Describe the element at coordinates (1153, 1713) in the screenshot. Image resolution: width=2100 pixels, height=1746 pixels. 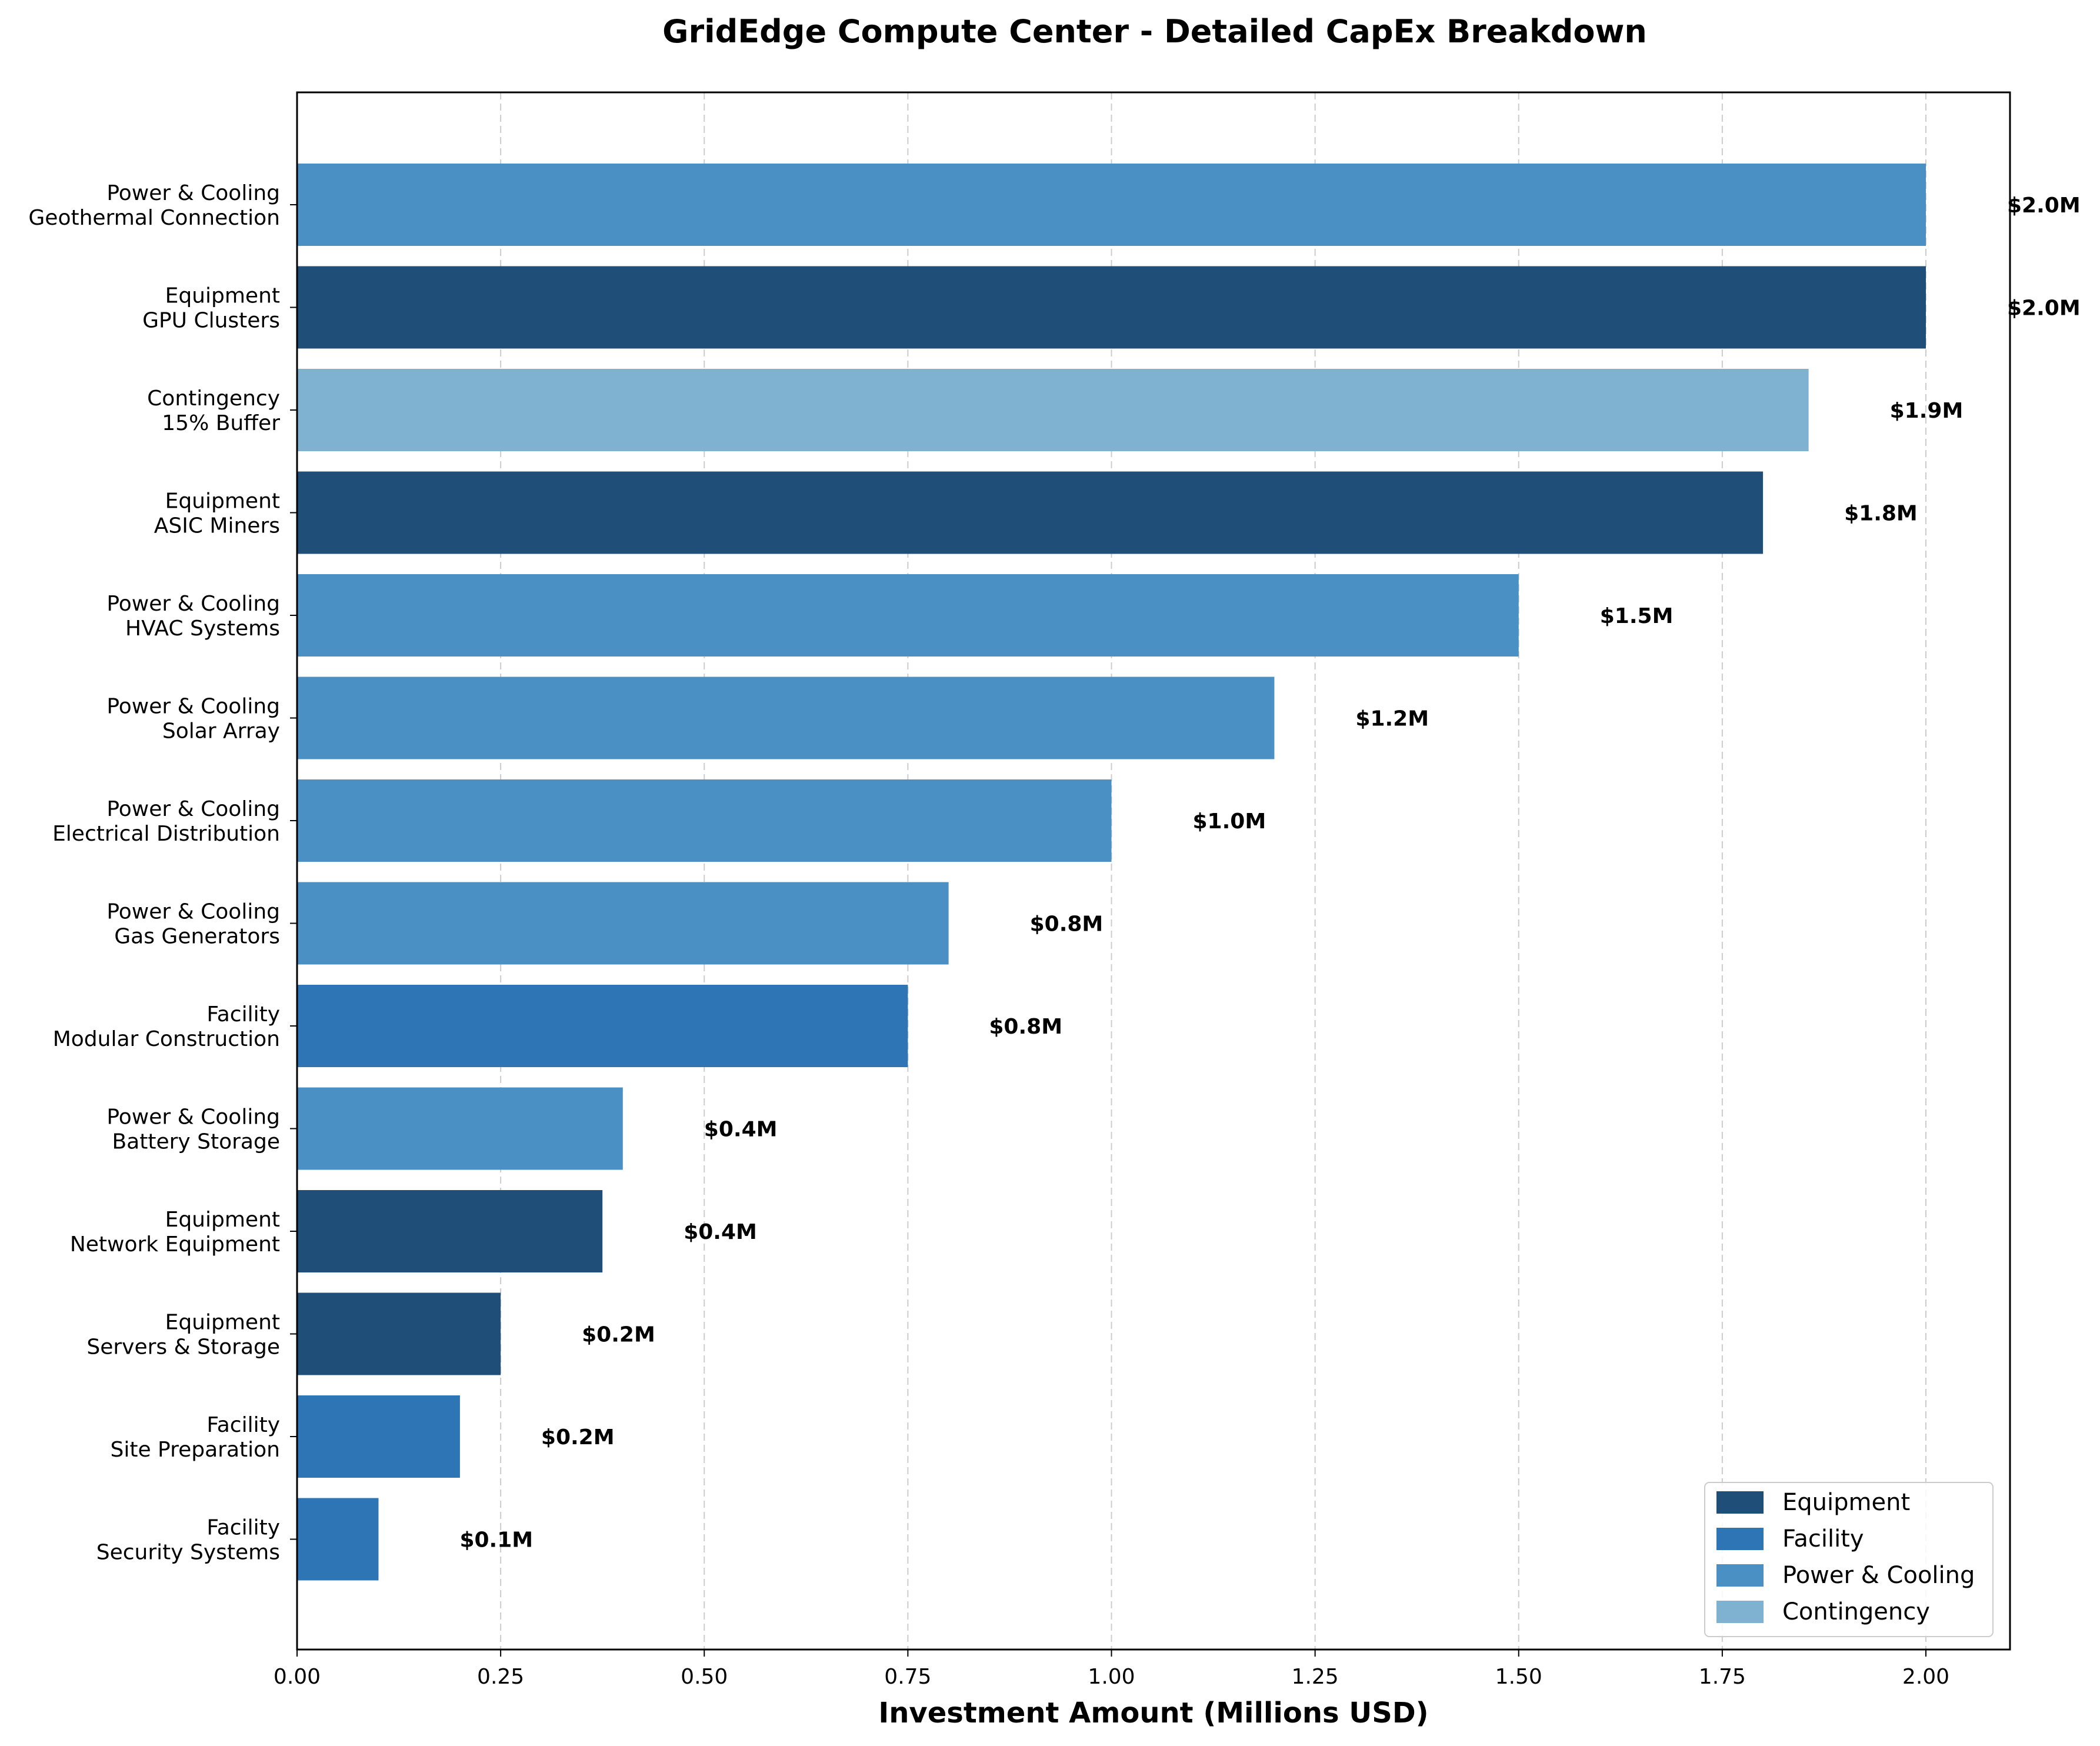
I see `x-axis-label: Investment Amount (Millions USD)` at that location.